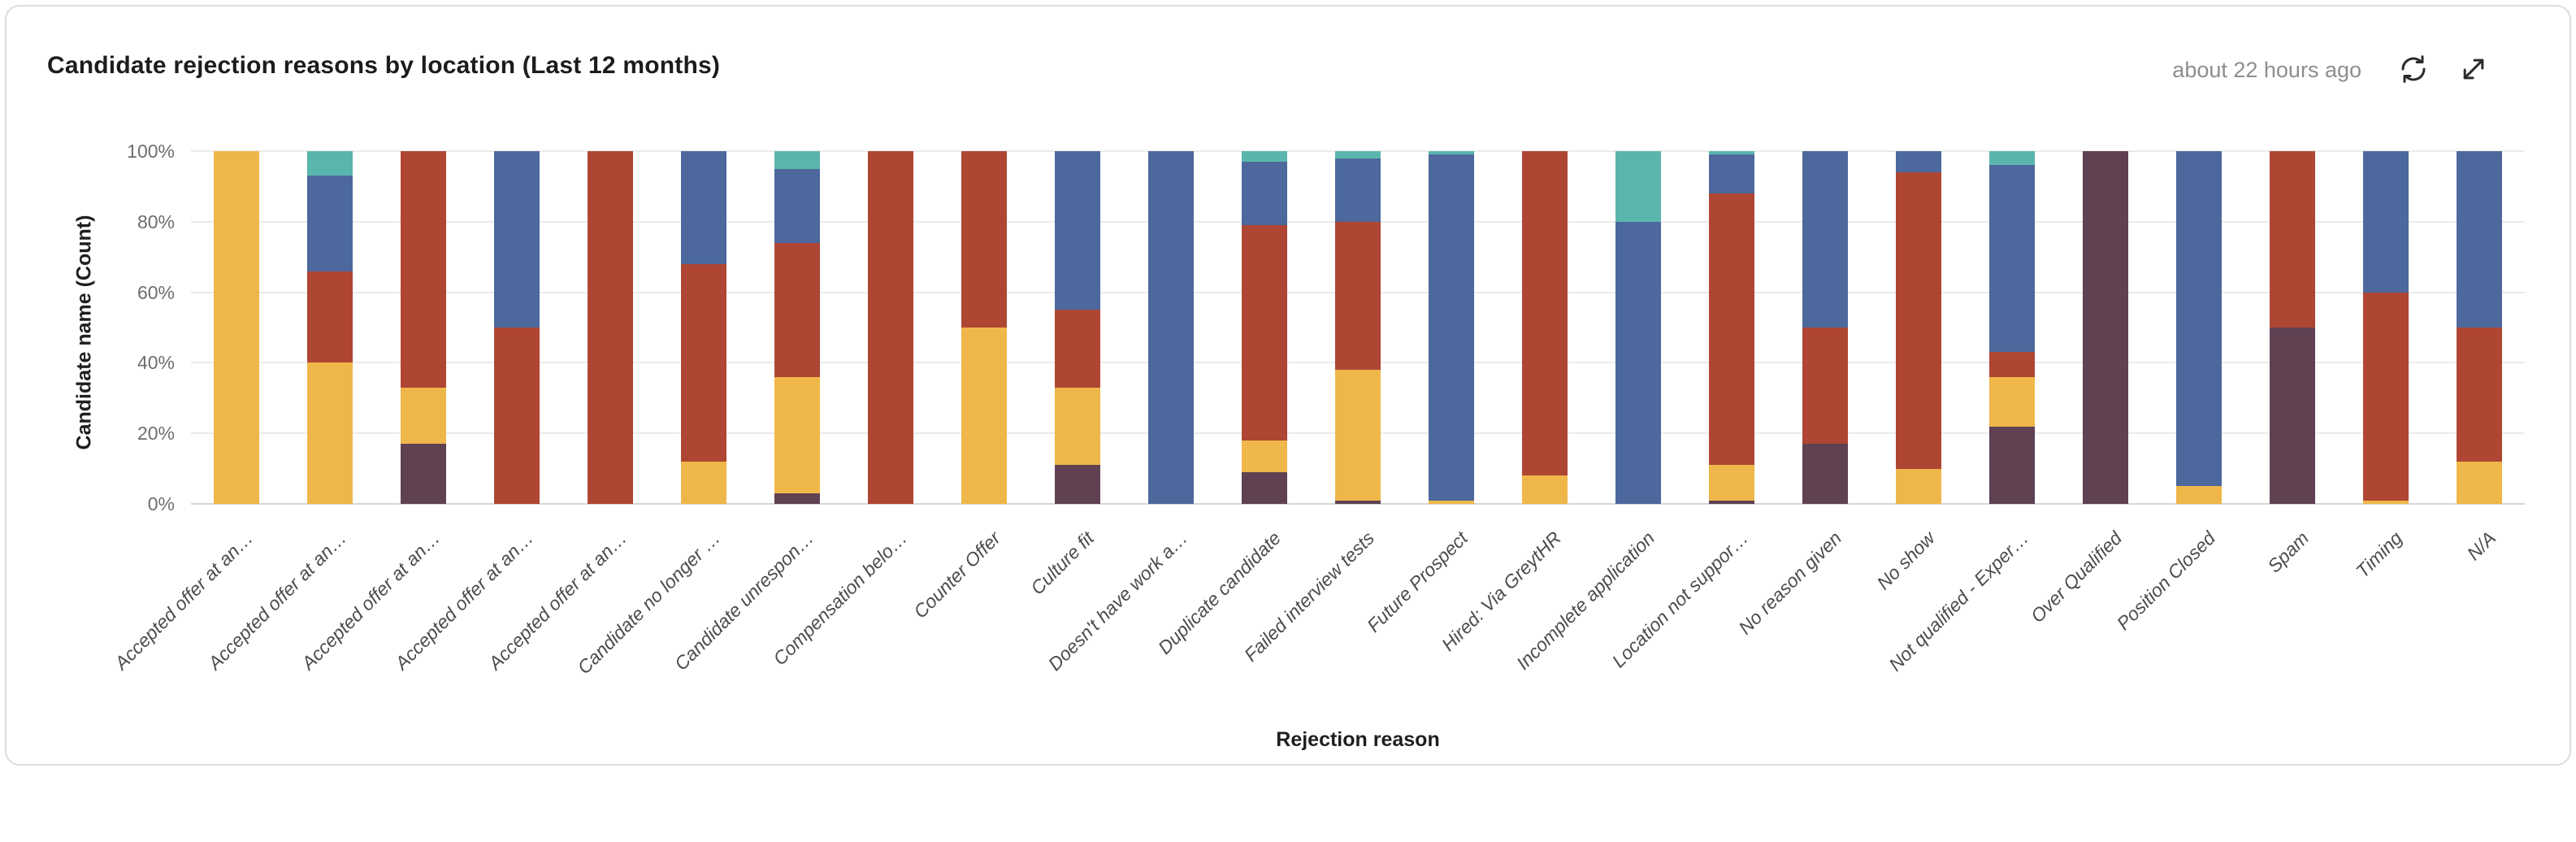 The image size is (2576, 842). Describe the element at coordinates (114, 151) in the screenshot. I see `y-tick-label: 100%` at that location.